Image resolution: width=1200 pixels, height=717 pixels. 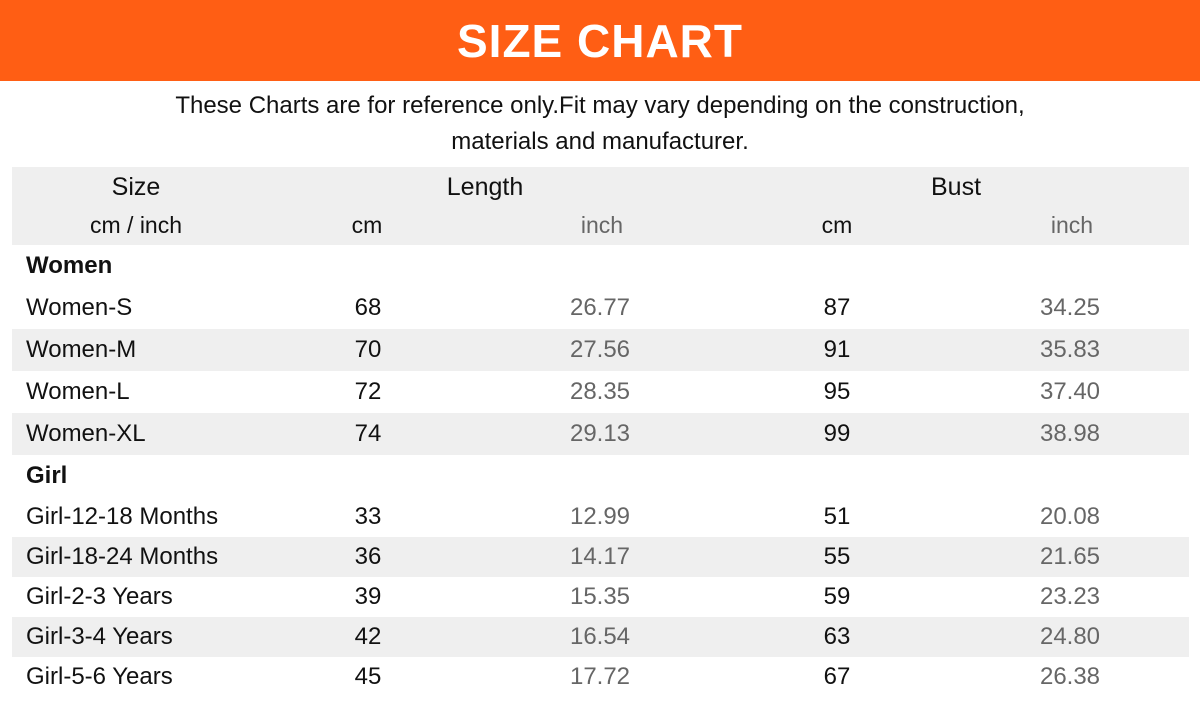 I want to click on length-inch: 27.56, so click(x=600, y=349).